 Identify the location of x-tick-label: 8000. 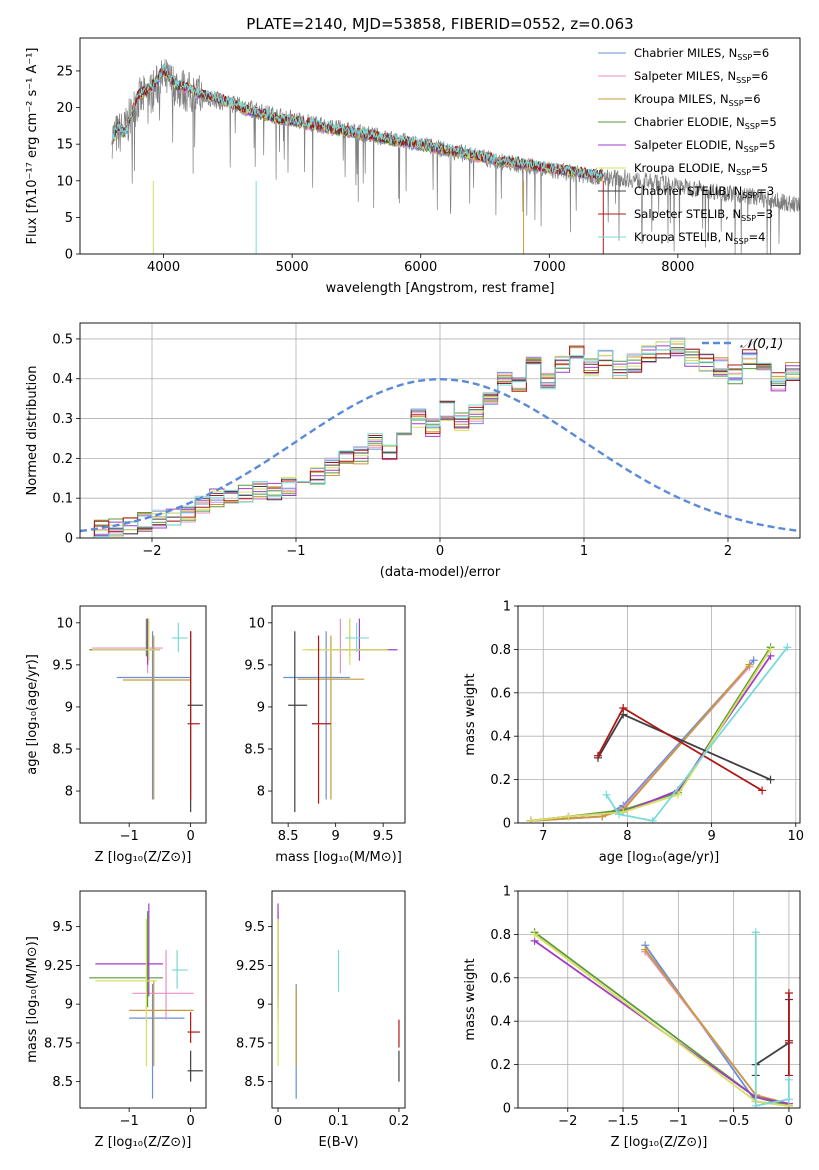
(677, 267).